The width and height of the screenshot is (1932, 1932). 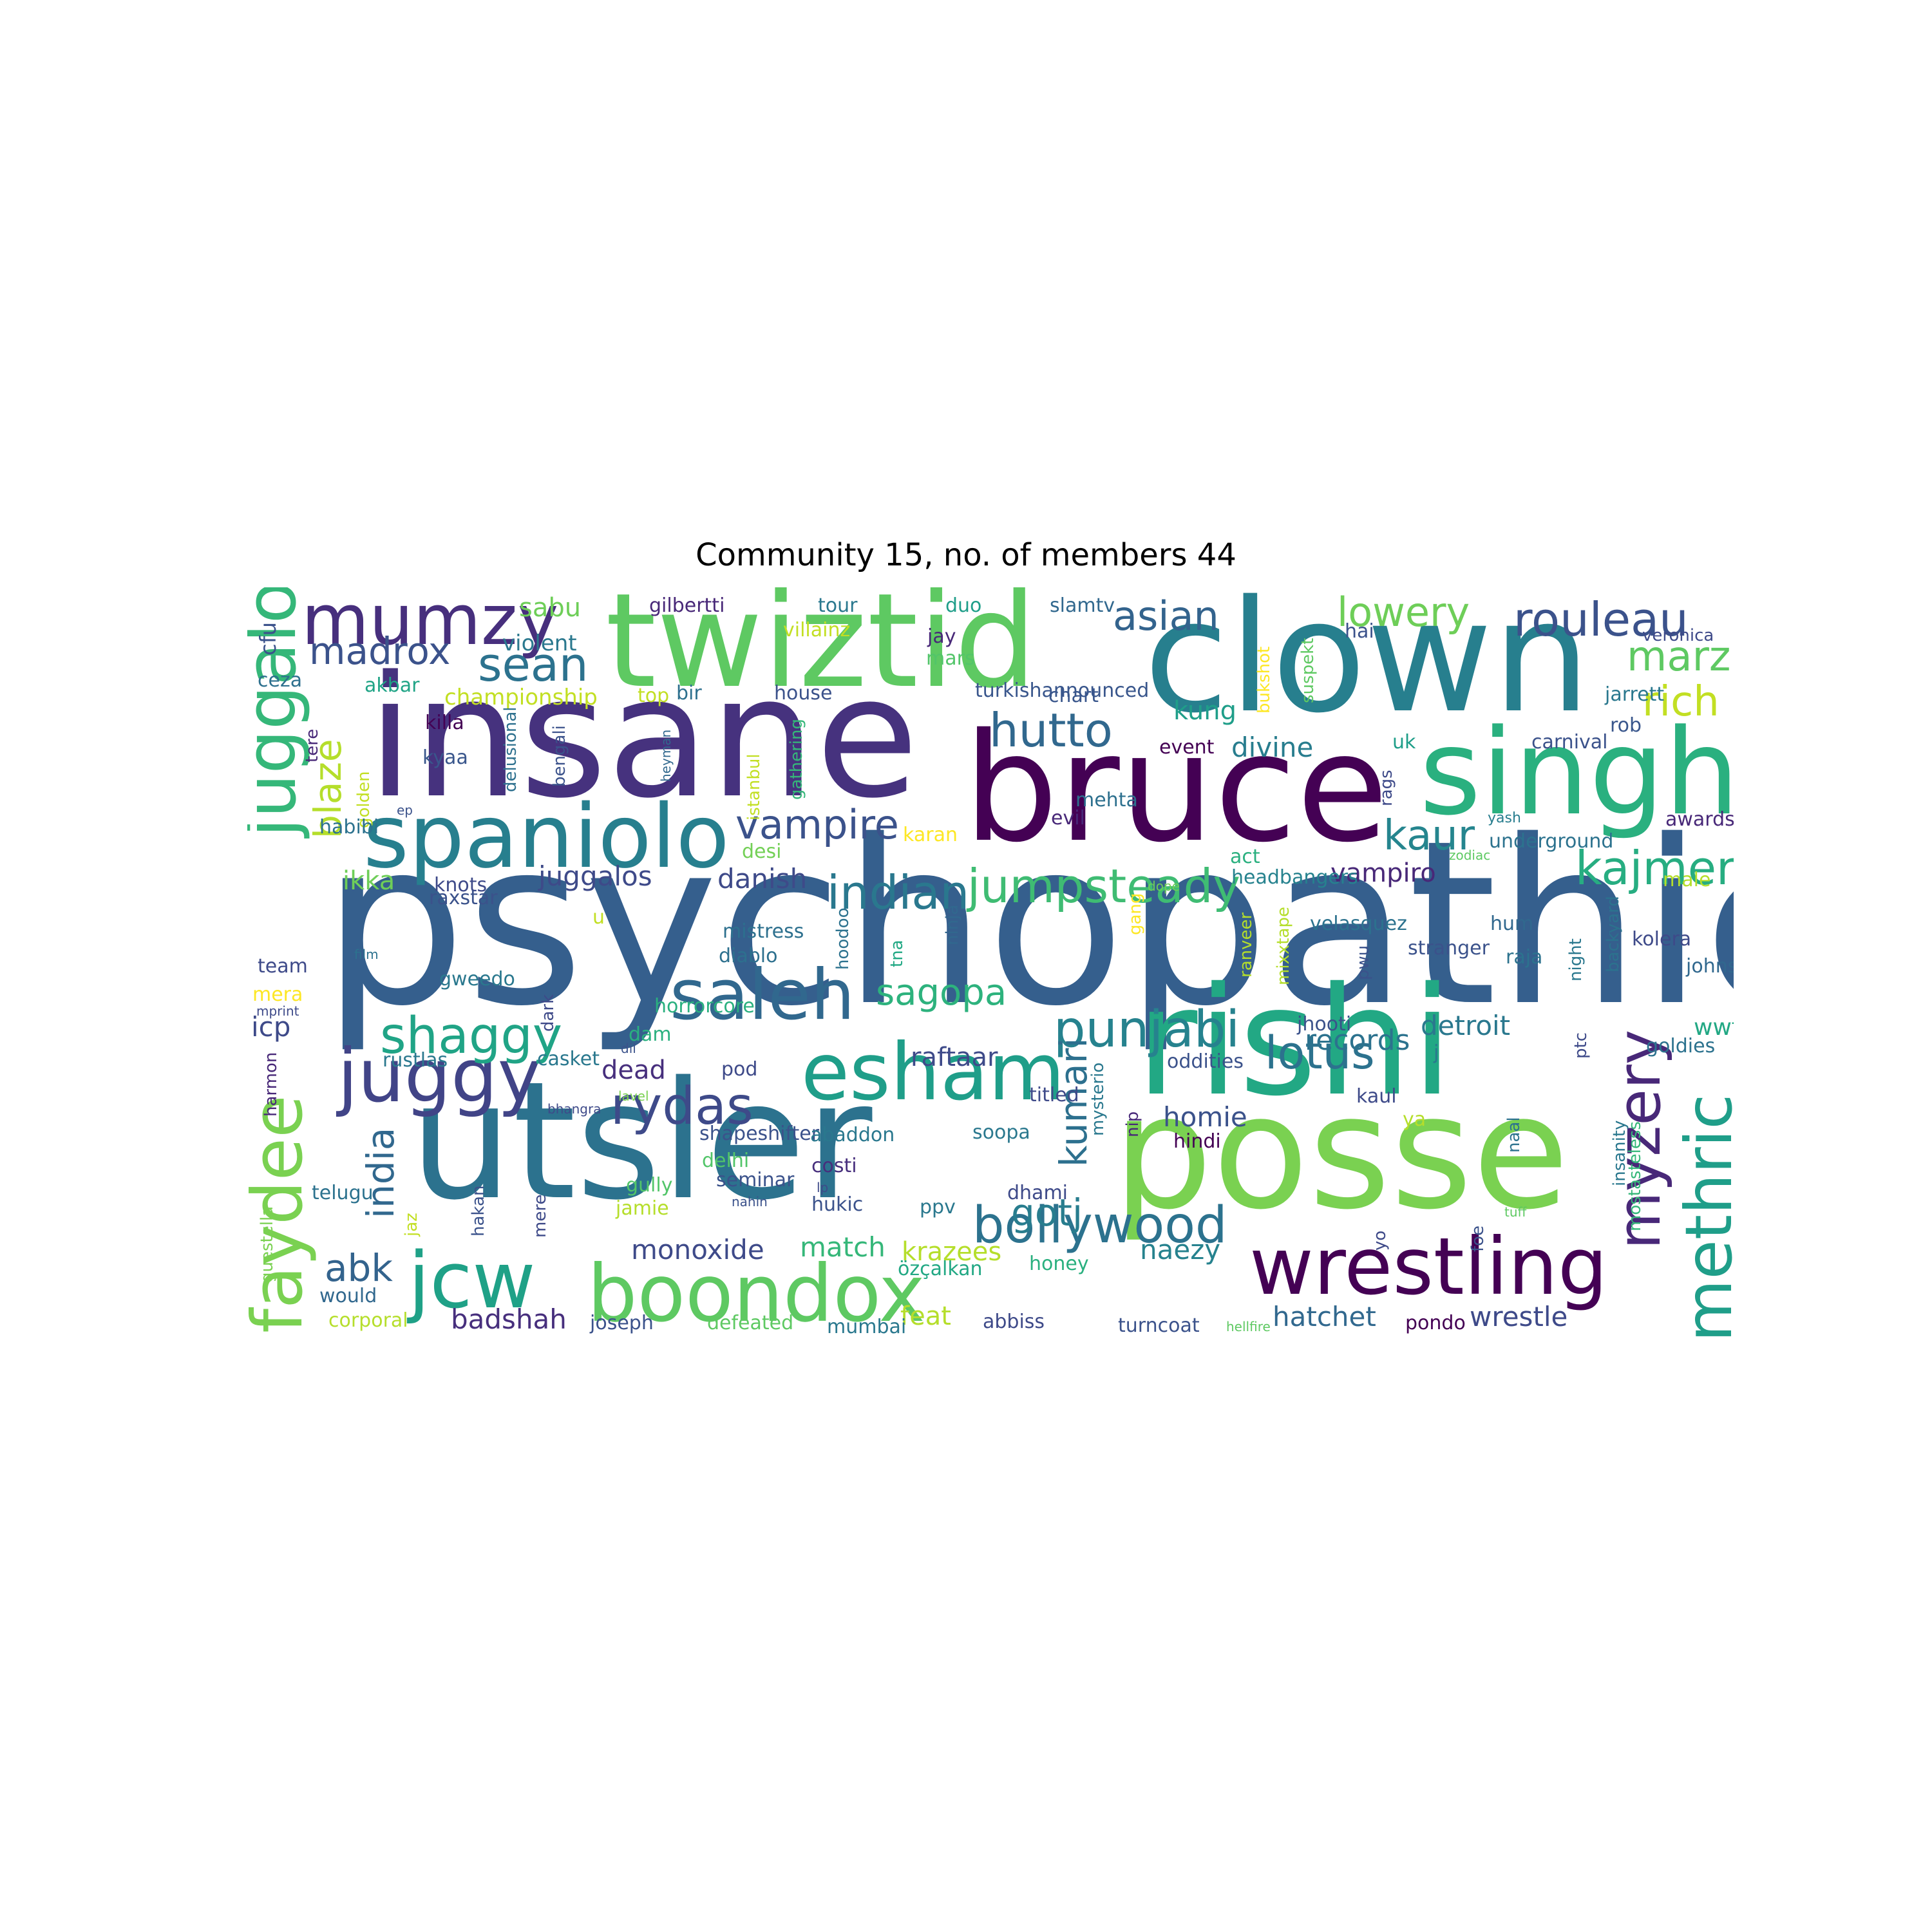 What do you see at coordinates (689, 693) in the screenshot?
I see `word: bir` at bounding box center [689, 693].